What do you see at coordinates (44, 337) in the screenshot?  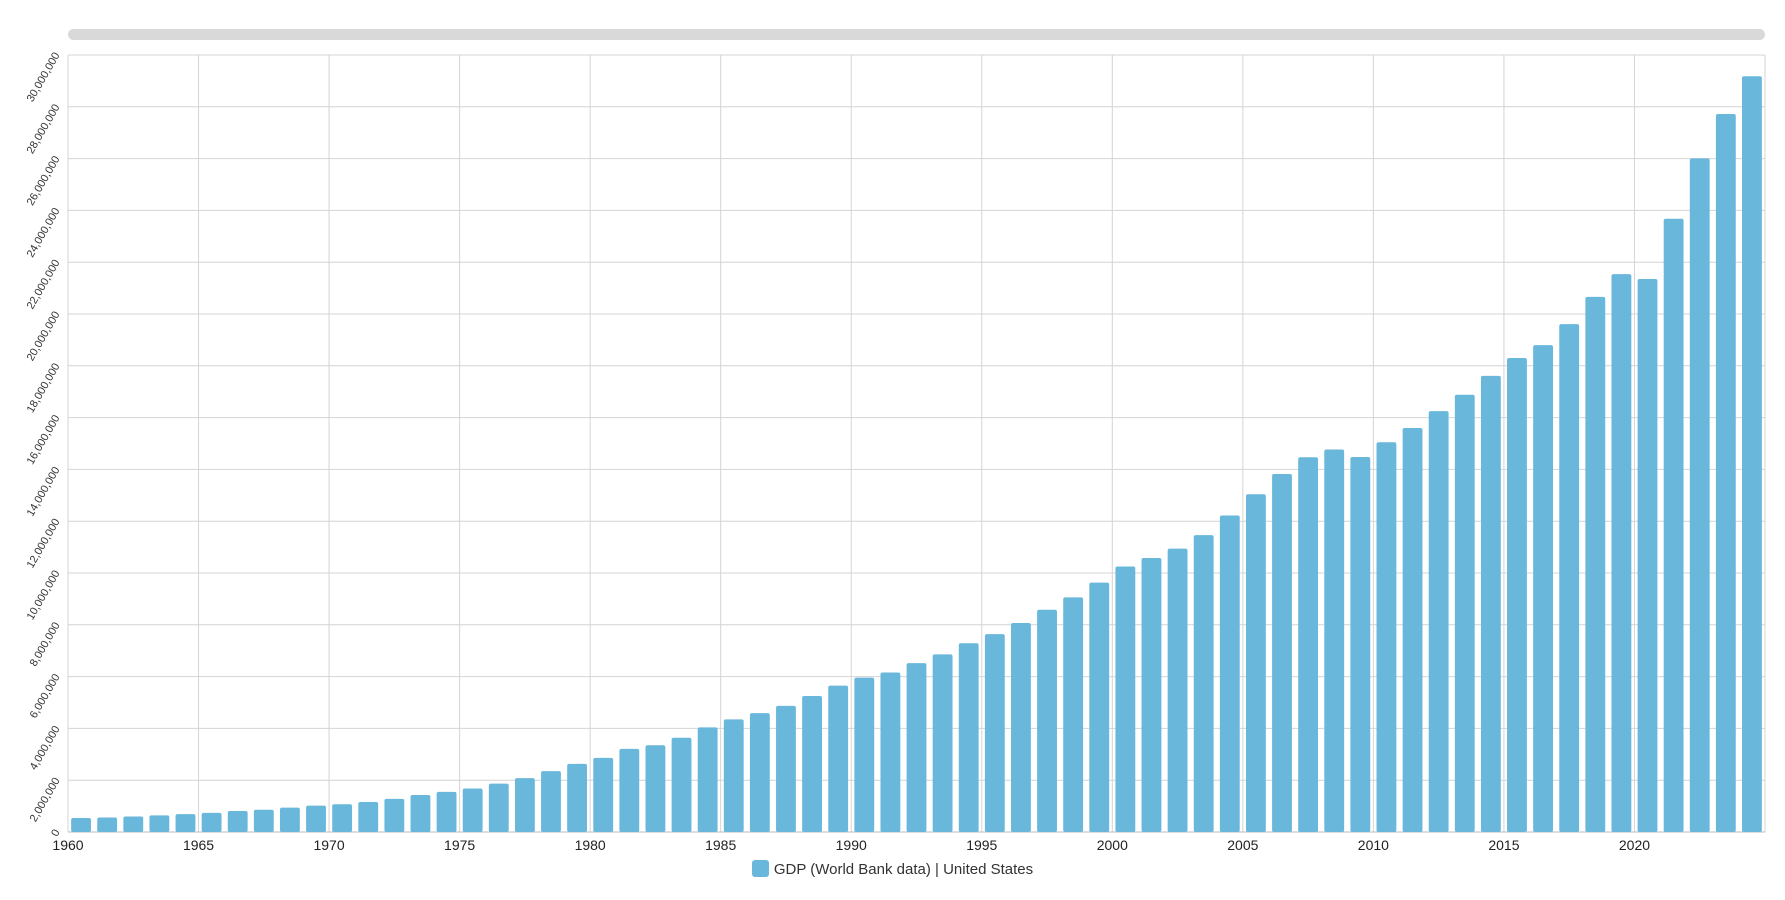 I see `y-tick-label: 20,000,000` at bounding box center [44, 337].